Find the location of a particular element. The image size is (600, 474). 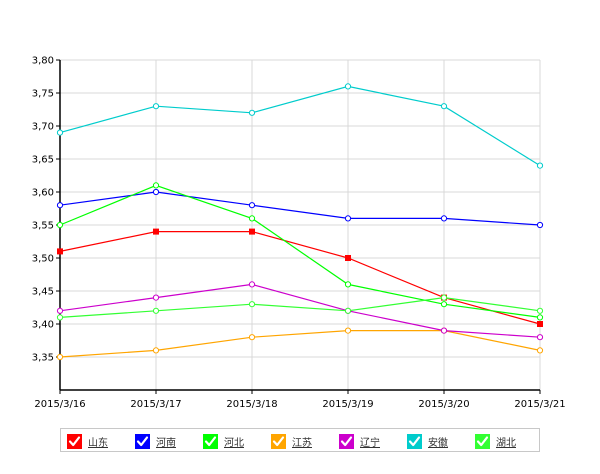

y-tick-label: 3,80 is located at coordinates (43, 61).